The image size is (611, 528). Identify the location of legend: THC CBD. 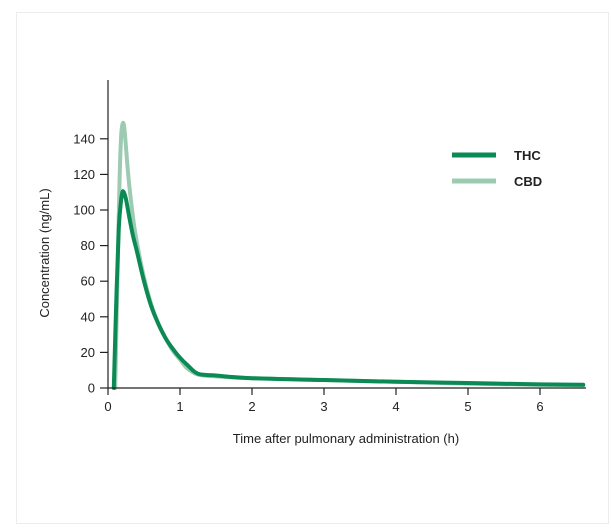
(497, 168).